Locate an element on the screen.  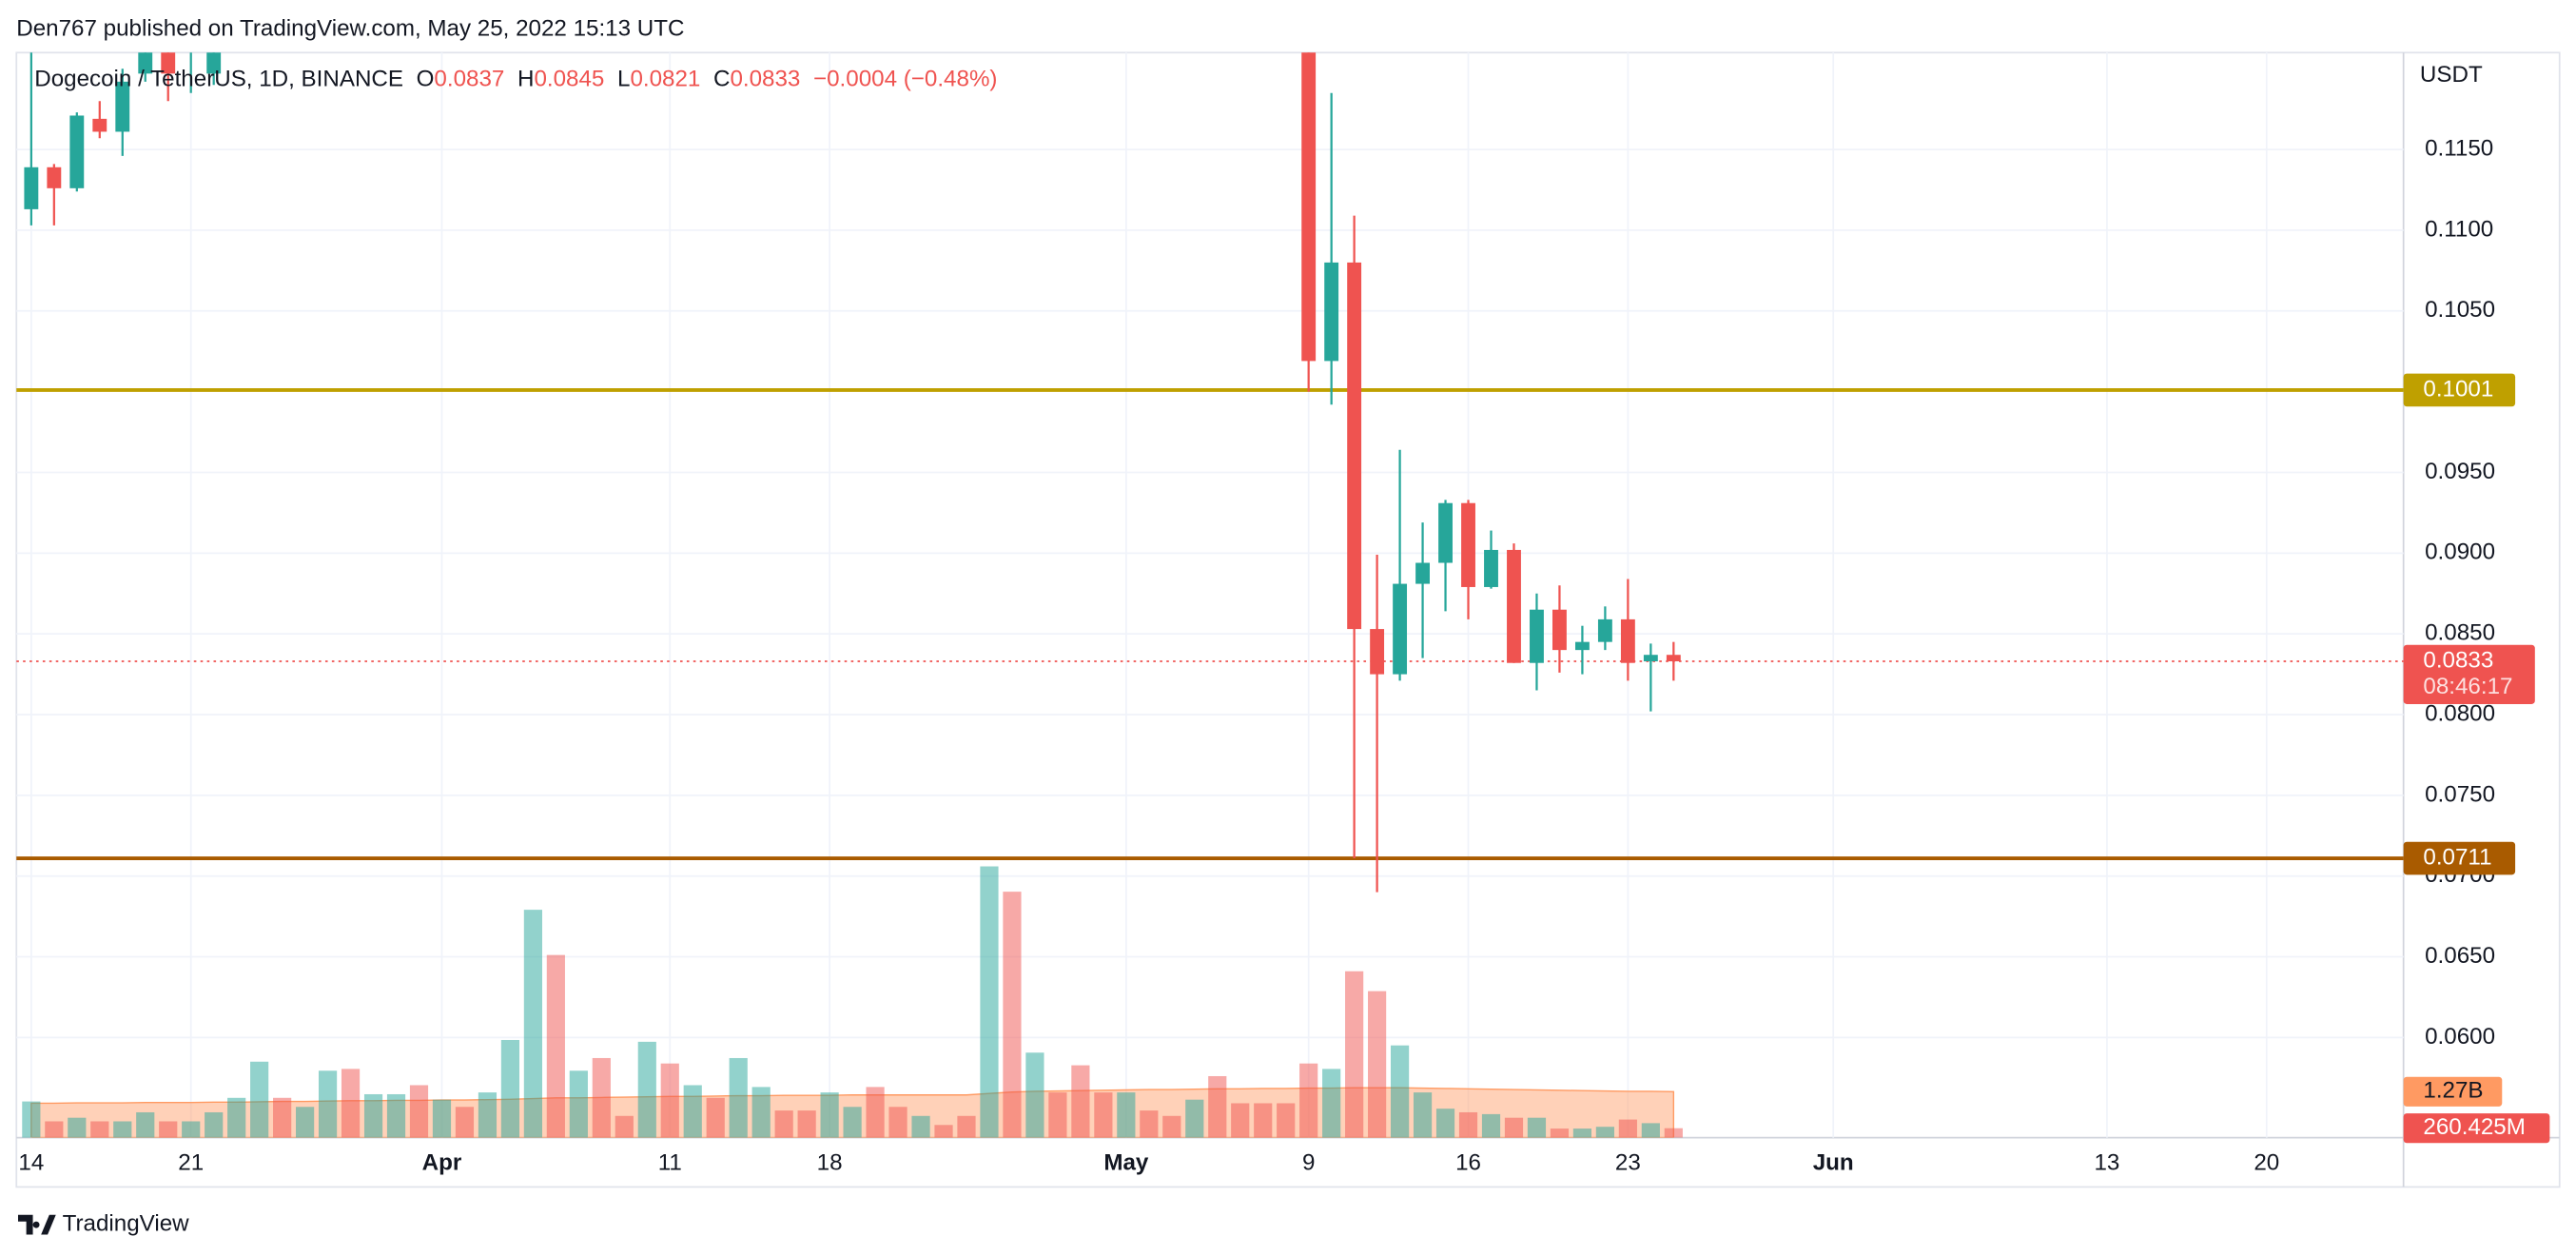
level-label-box is located at coordinates (2459, 390).